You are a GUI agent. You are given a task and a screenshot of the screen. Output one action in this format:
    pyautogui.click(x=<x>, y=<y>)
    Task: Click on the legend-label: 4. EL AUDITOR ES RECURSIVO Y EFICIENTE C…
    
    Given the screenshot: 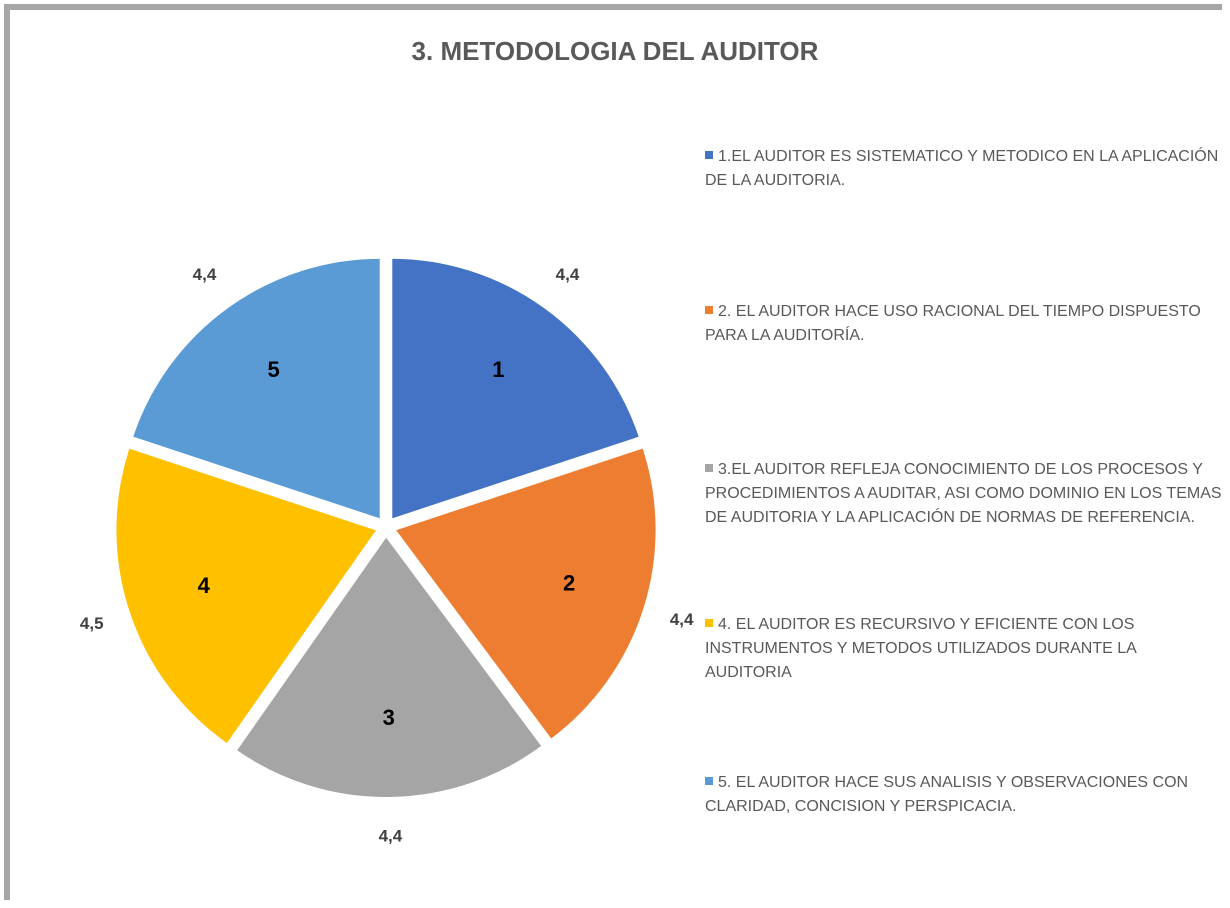 What is the action you would take?
    pyautogui.click(x=920, y=648)
    